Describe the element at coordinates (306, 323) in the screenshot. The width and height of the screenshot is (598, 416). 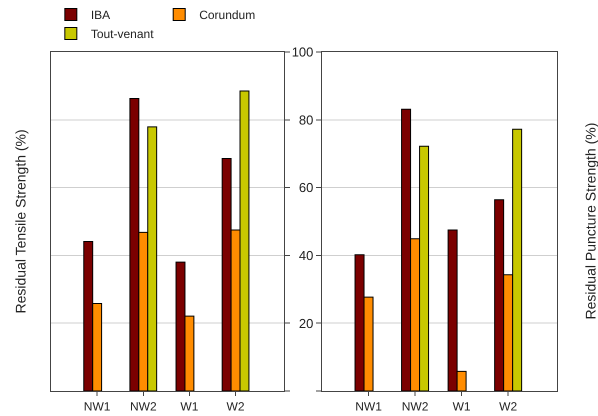
I see `y-tick-label: 20` at that location.